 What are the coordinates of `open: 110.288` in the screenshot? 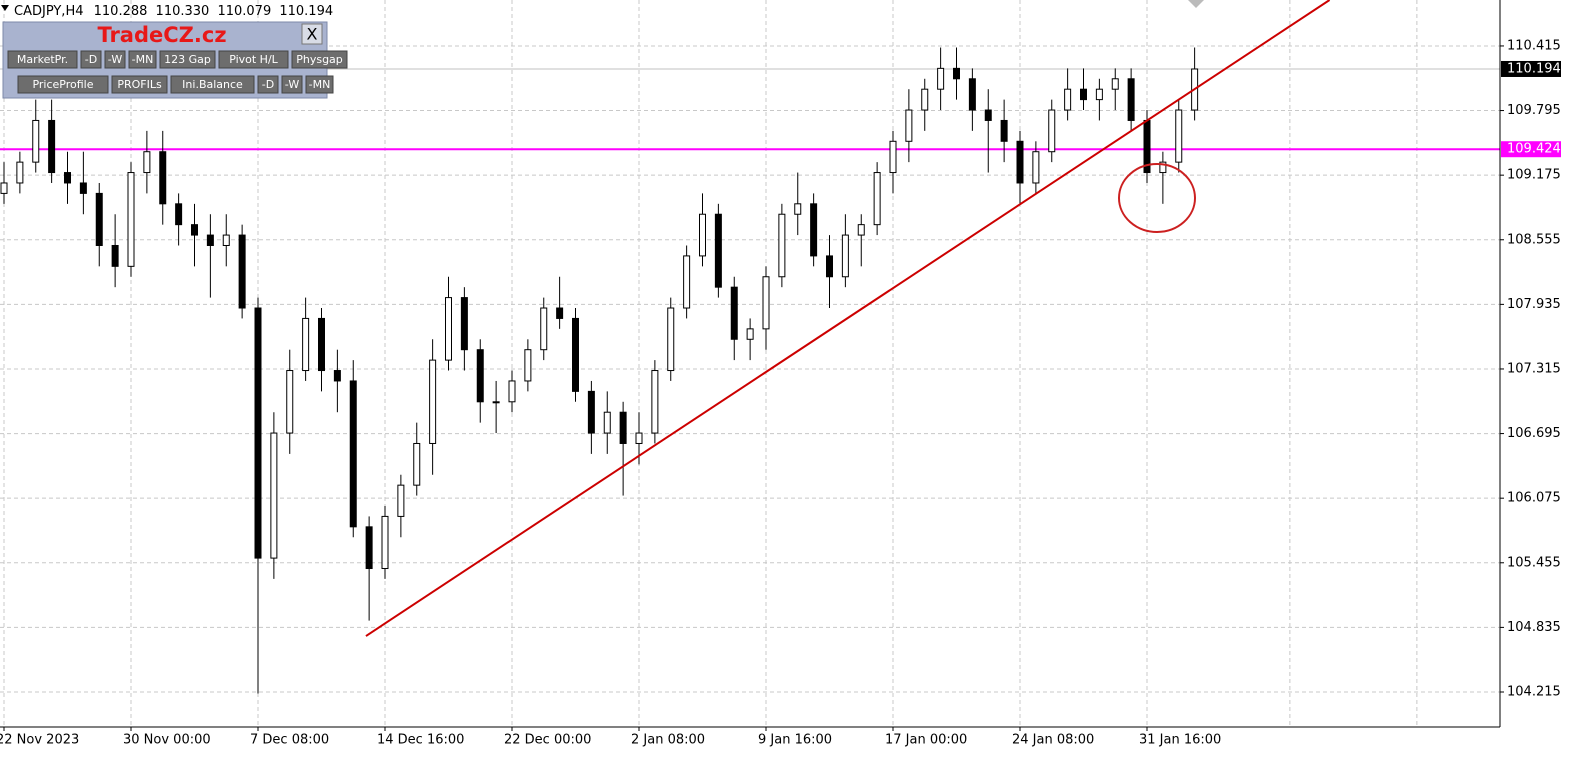 It's located at (121, 11).